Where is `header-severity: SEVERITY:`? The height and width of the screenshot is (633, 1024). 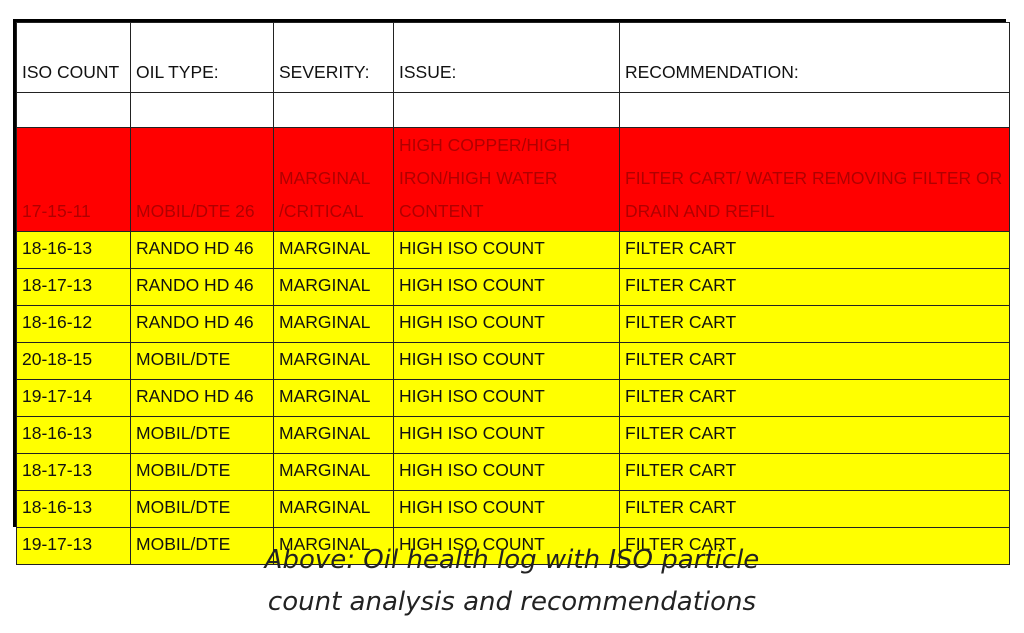
header-severity: SEVERITY: is located at coordinates (333, 57).